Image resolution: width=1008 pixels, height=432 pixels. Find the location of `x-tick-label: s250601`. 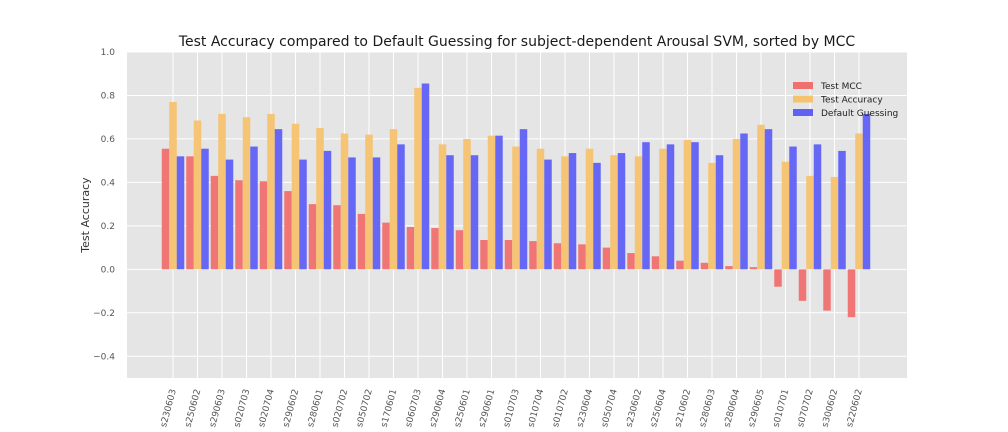

x-tick-label: s250601 is located at coordinates (463, 408).